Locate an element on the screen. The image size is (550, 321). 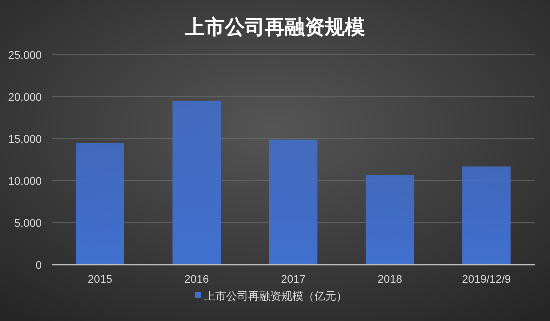
y-tick-label: 5,000 is located at coordinates (28, 224).